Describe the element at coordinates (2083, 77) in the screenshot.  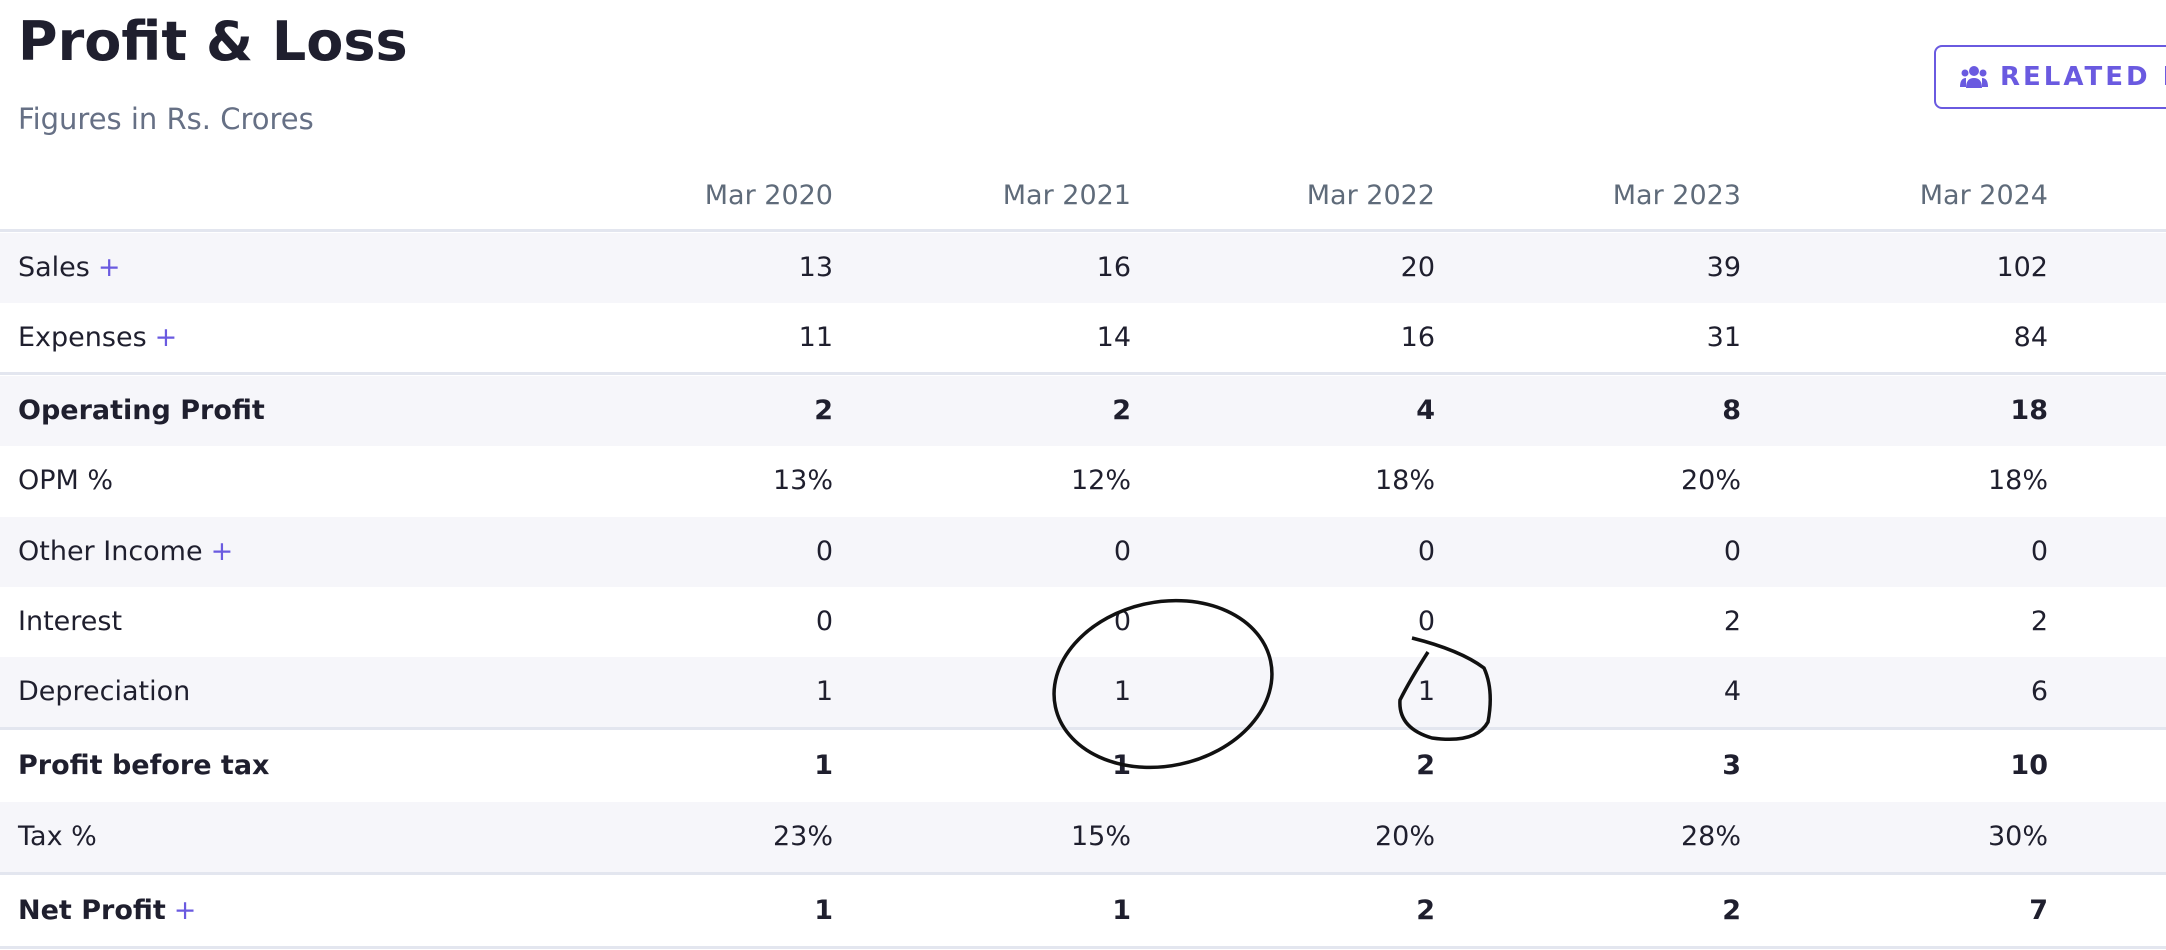
I see `button-label: RELATED P` at that location.